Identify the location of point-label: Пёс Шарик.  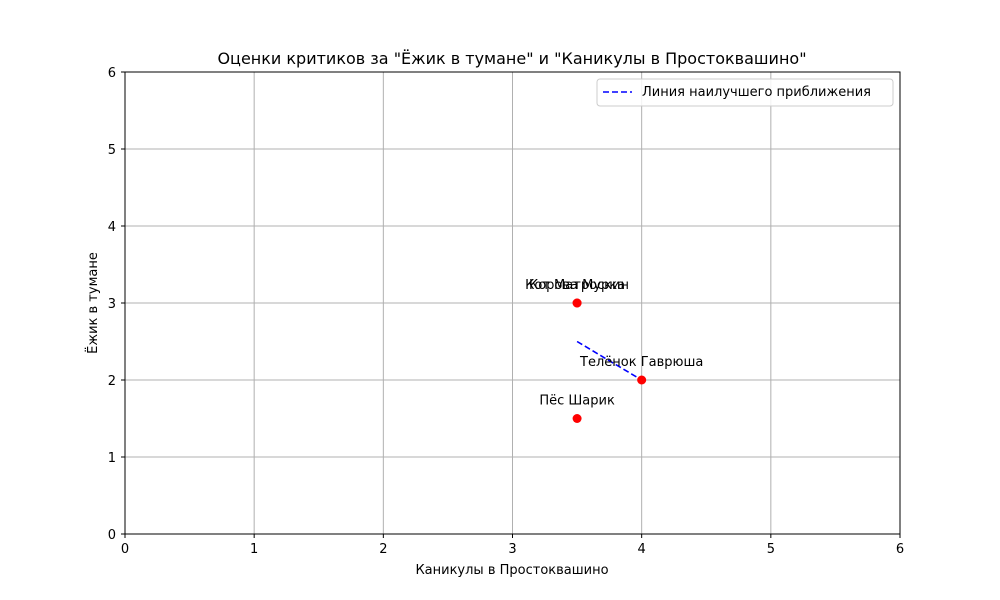
(577, 401).